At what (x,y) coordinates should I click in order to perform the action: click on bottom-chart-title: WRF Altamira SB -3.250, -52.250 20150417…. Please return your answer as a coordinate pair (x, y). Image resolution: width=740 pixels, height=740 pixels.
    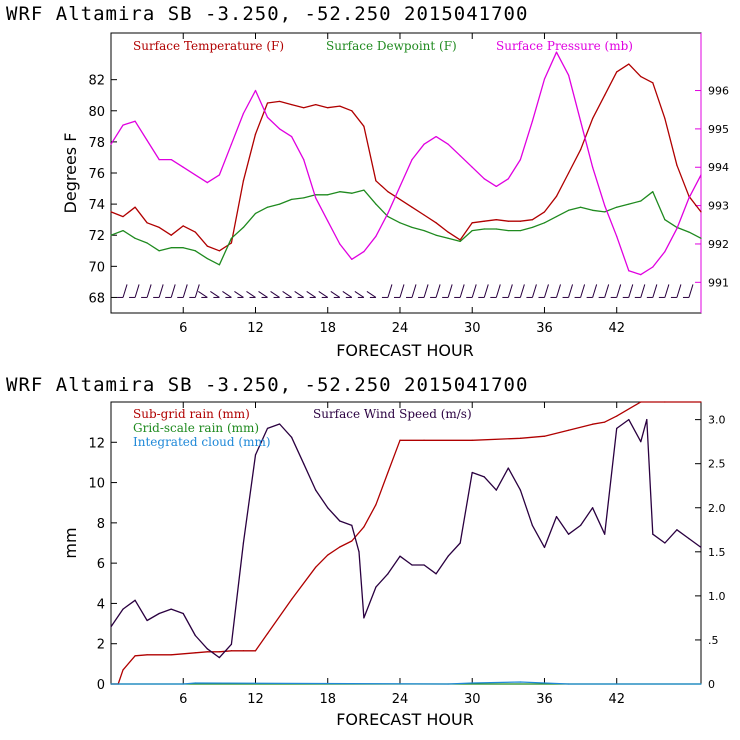
    Looking at the image, I should click on (267, 385).